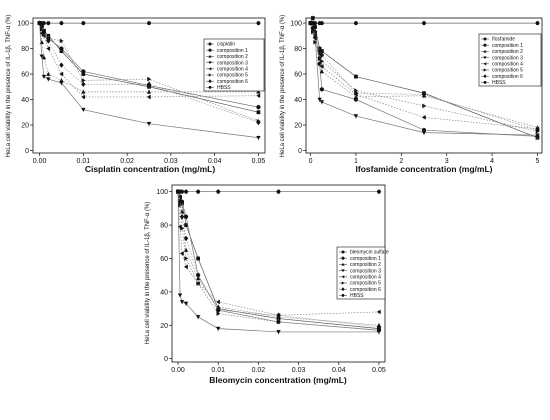  What do you see at coordinates (498, 40) in the screenshot?
I see `legend-item: Ifosfamide` at bounding box center [498, 40].